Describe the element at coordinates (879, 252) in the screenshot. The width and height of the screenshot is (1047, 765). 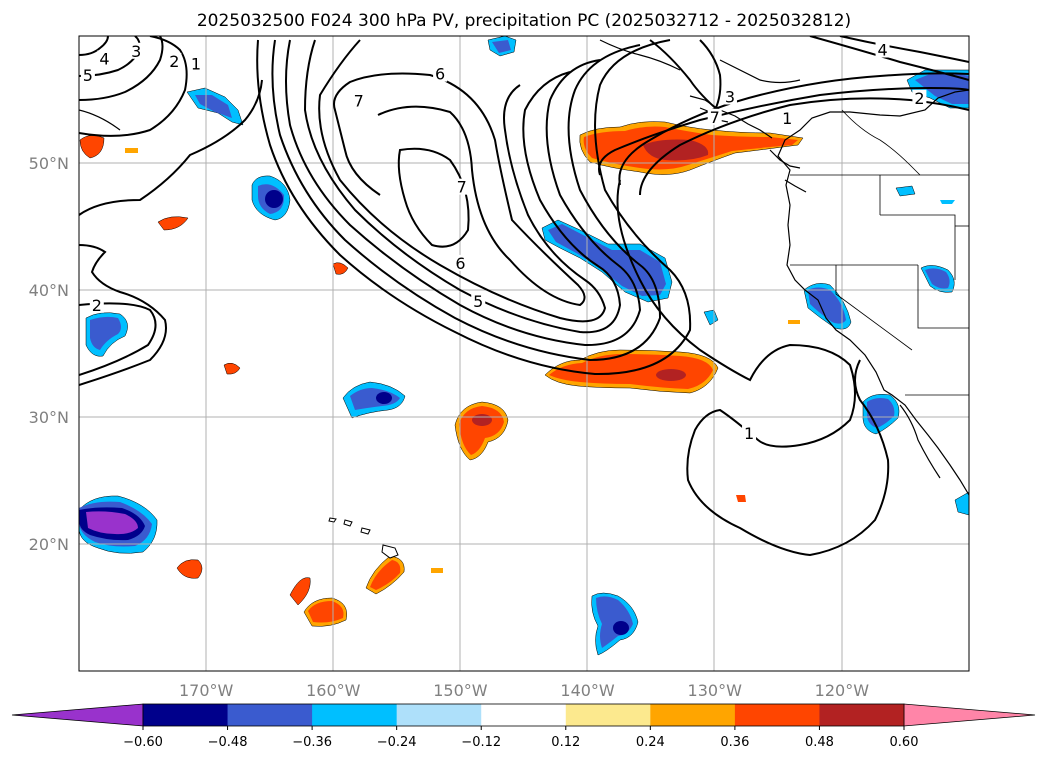
I see `political-borders` at that location.